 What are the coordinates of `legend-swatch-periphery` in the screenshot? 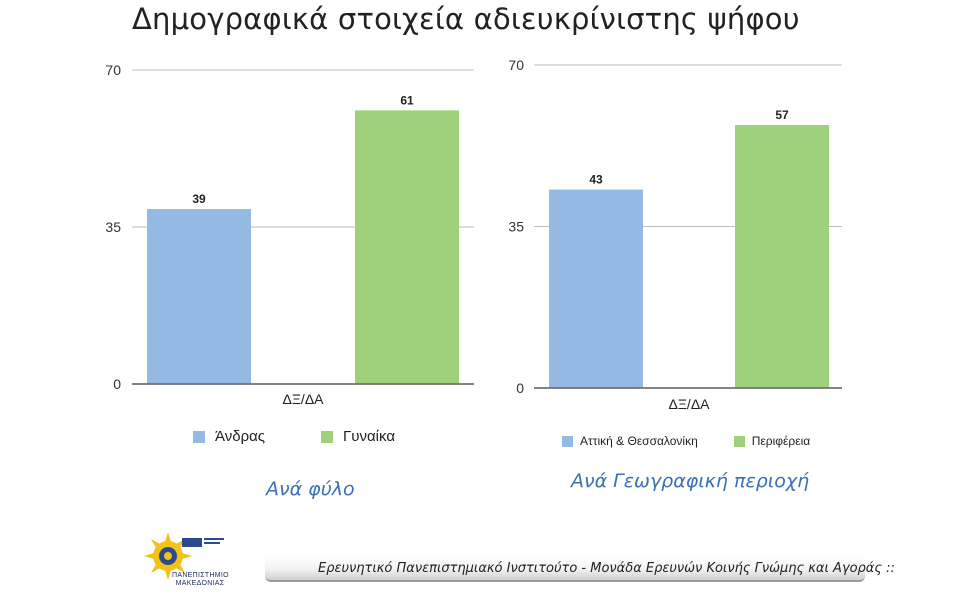 It's located at (739, 441).